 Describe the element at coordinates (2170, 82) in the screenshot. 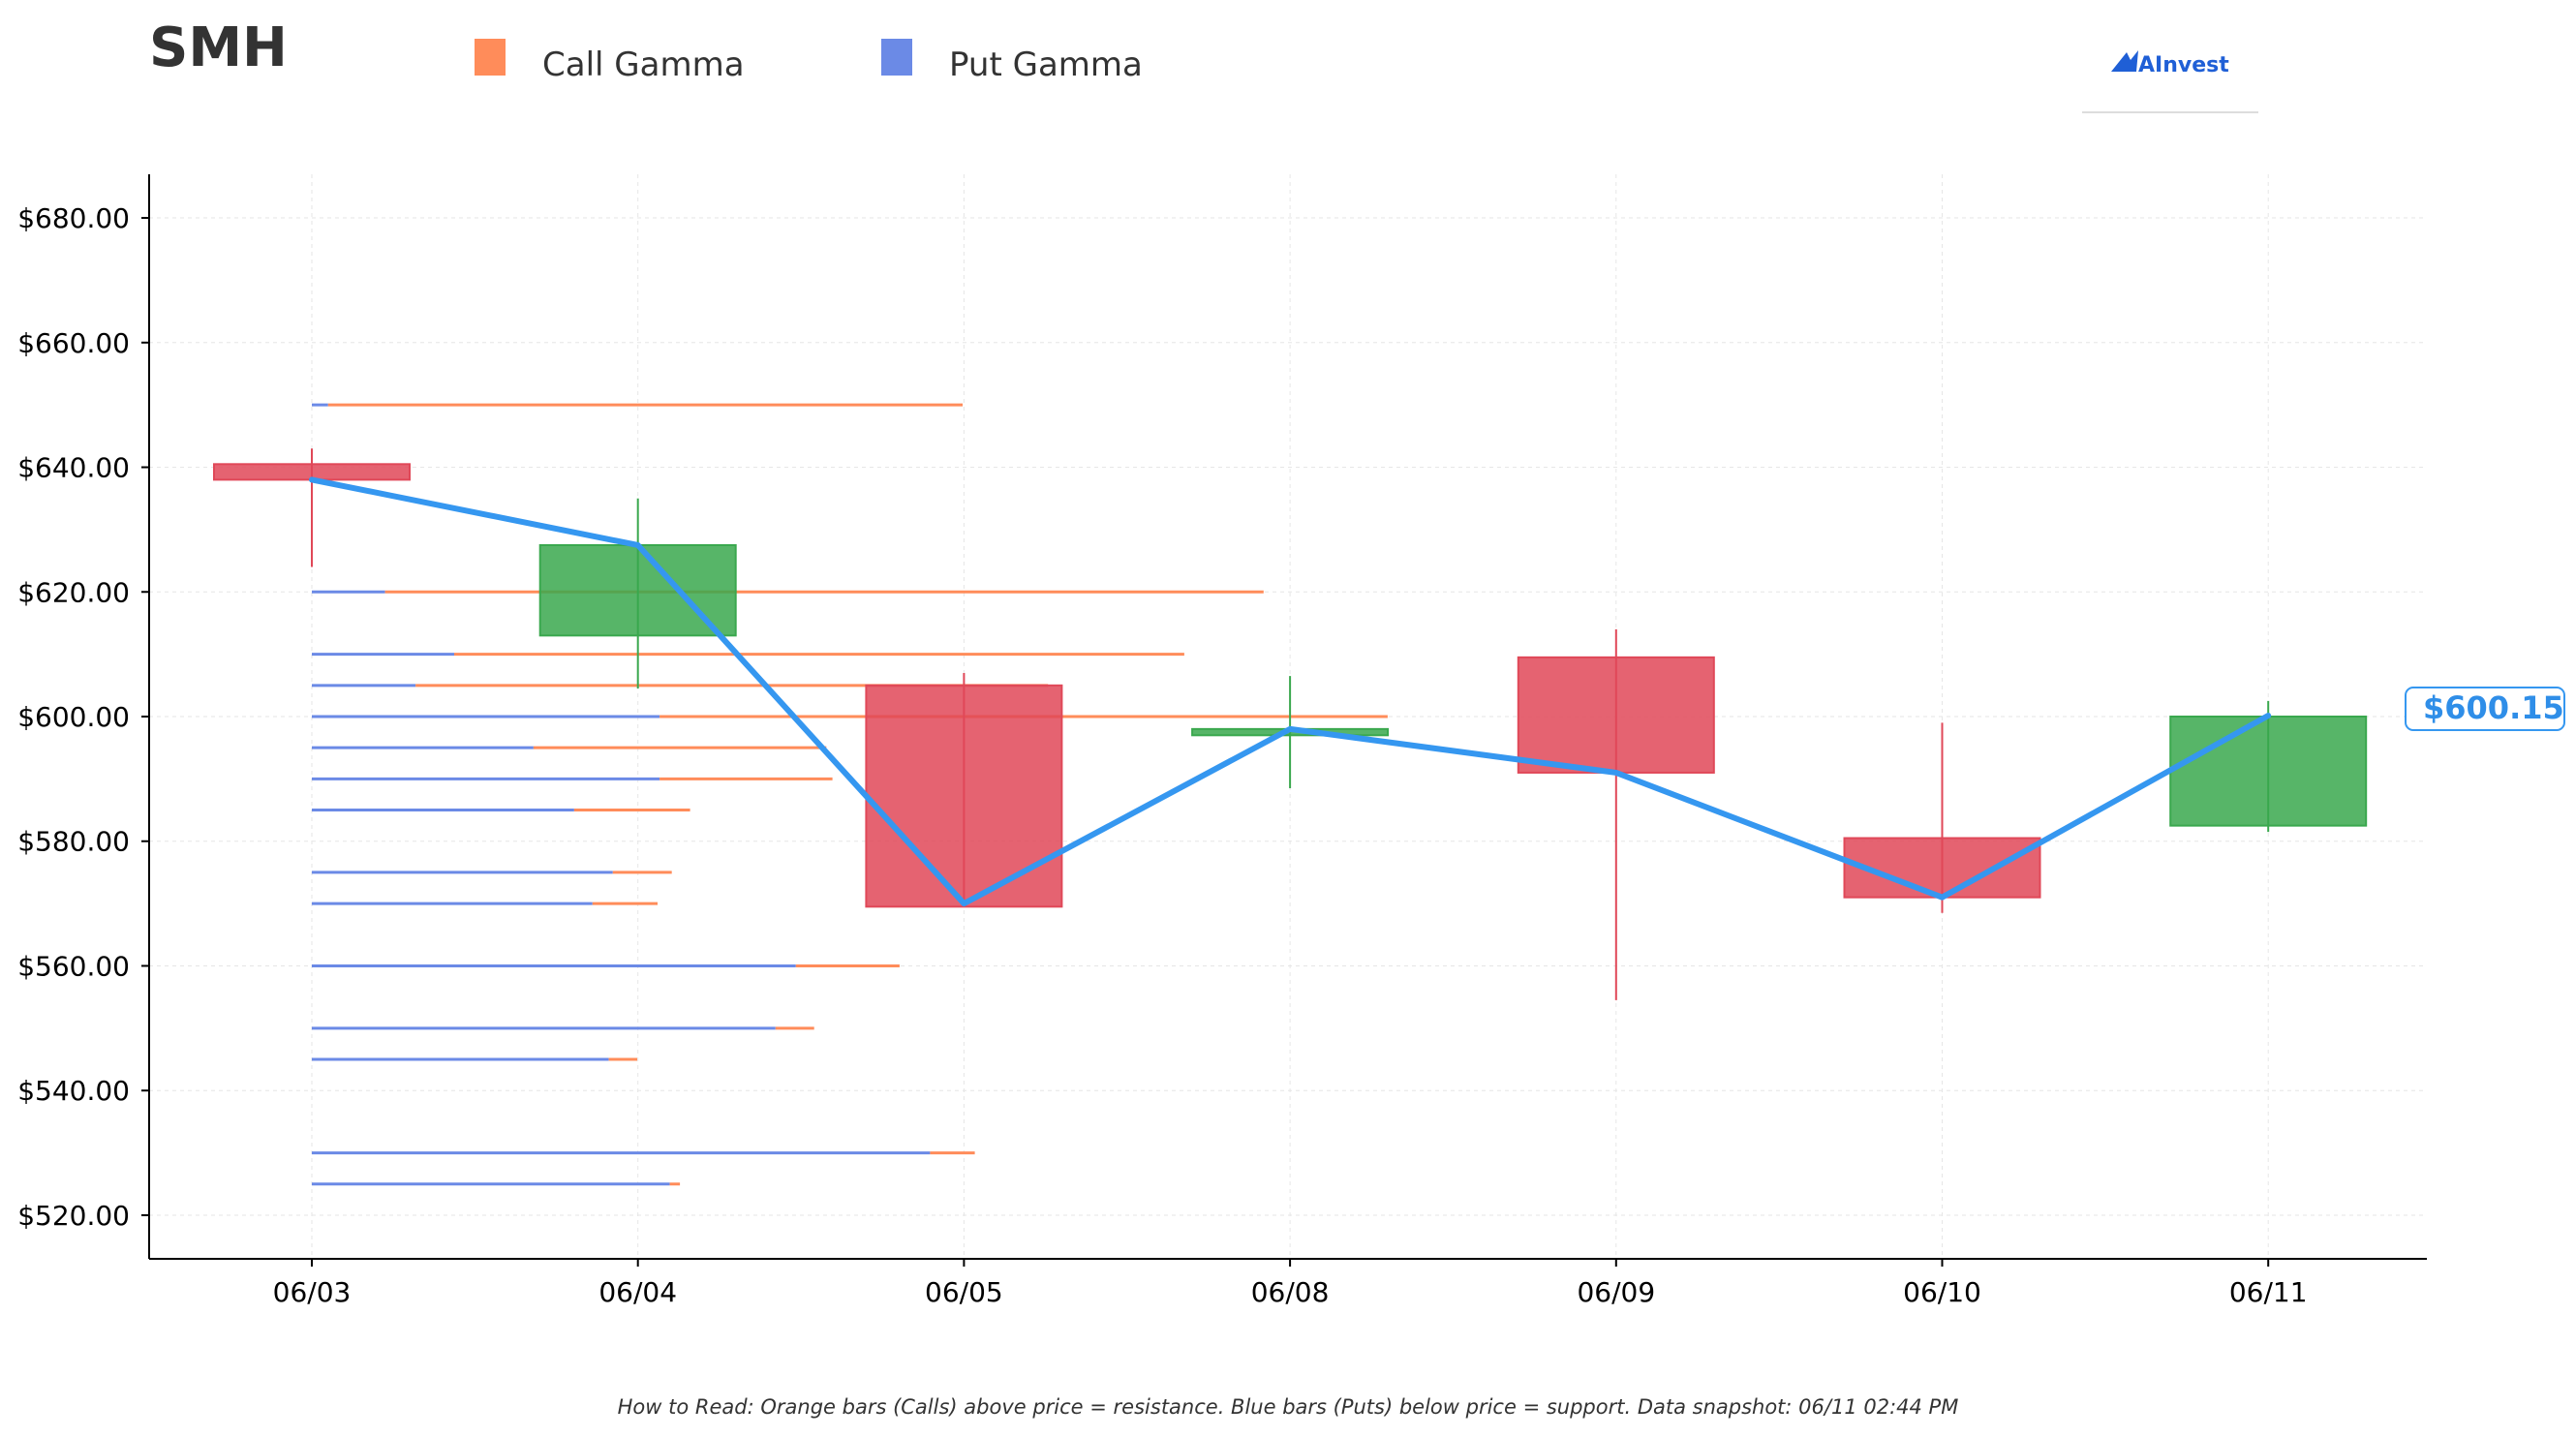

I see `brand-logo: AInvest` at that location.